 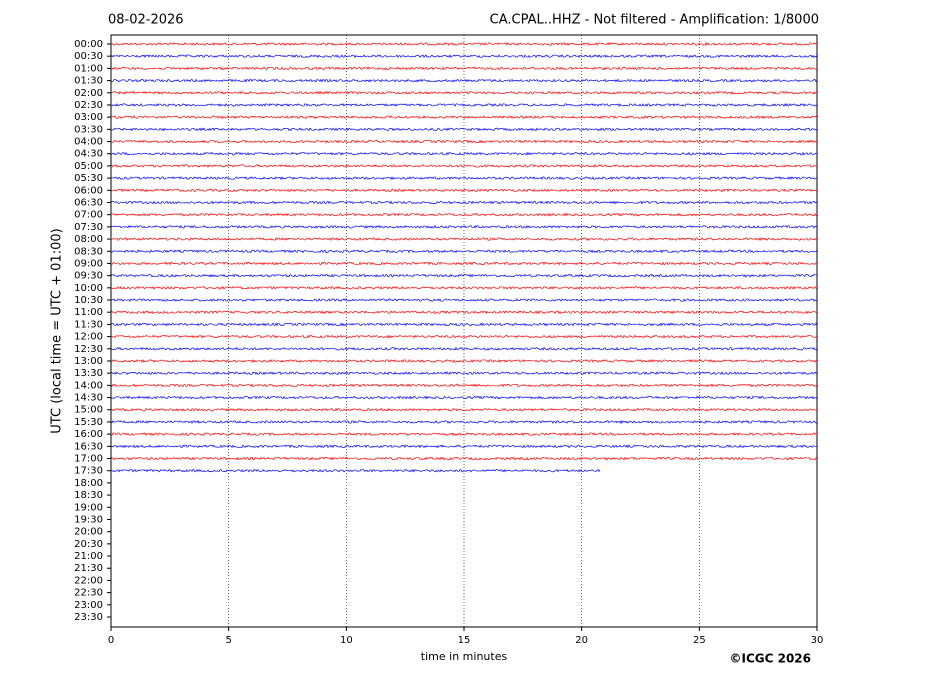 I want to click on y-tick-label: 00:30, so click(x=88, y=56).